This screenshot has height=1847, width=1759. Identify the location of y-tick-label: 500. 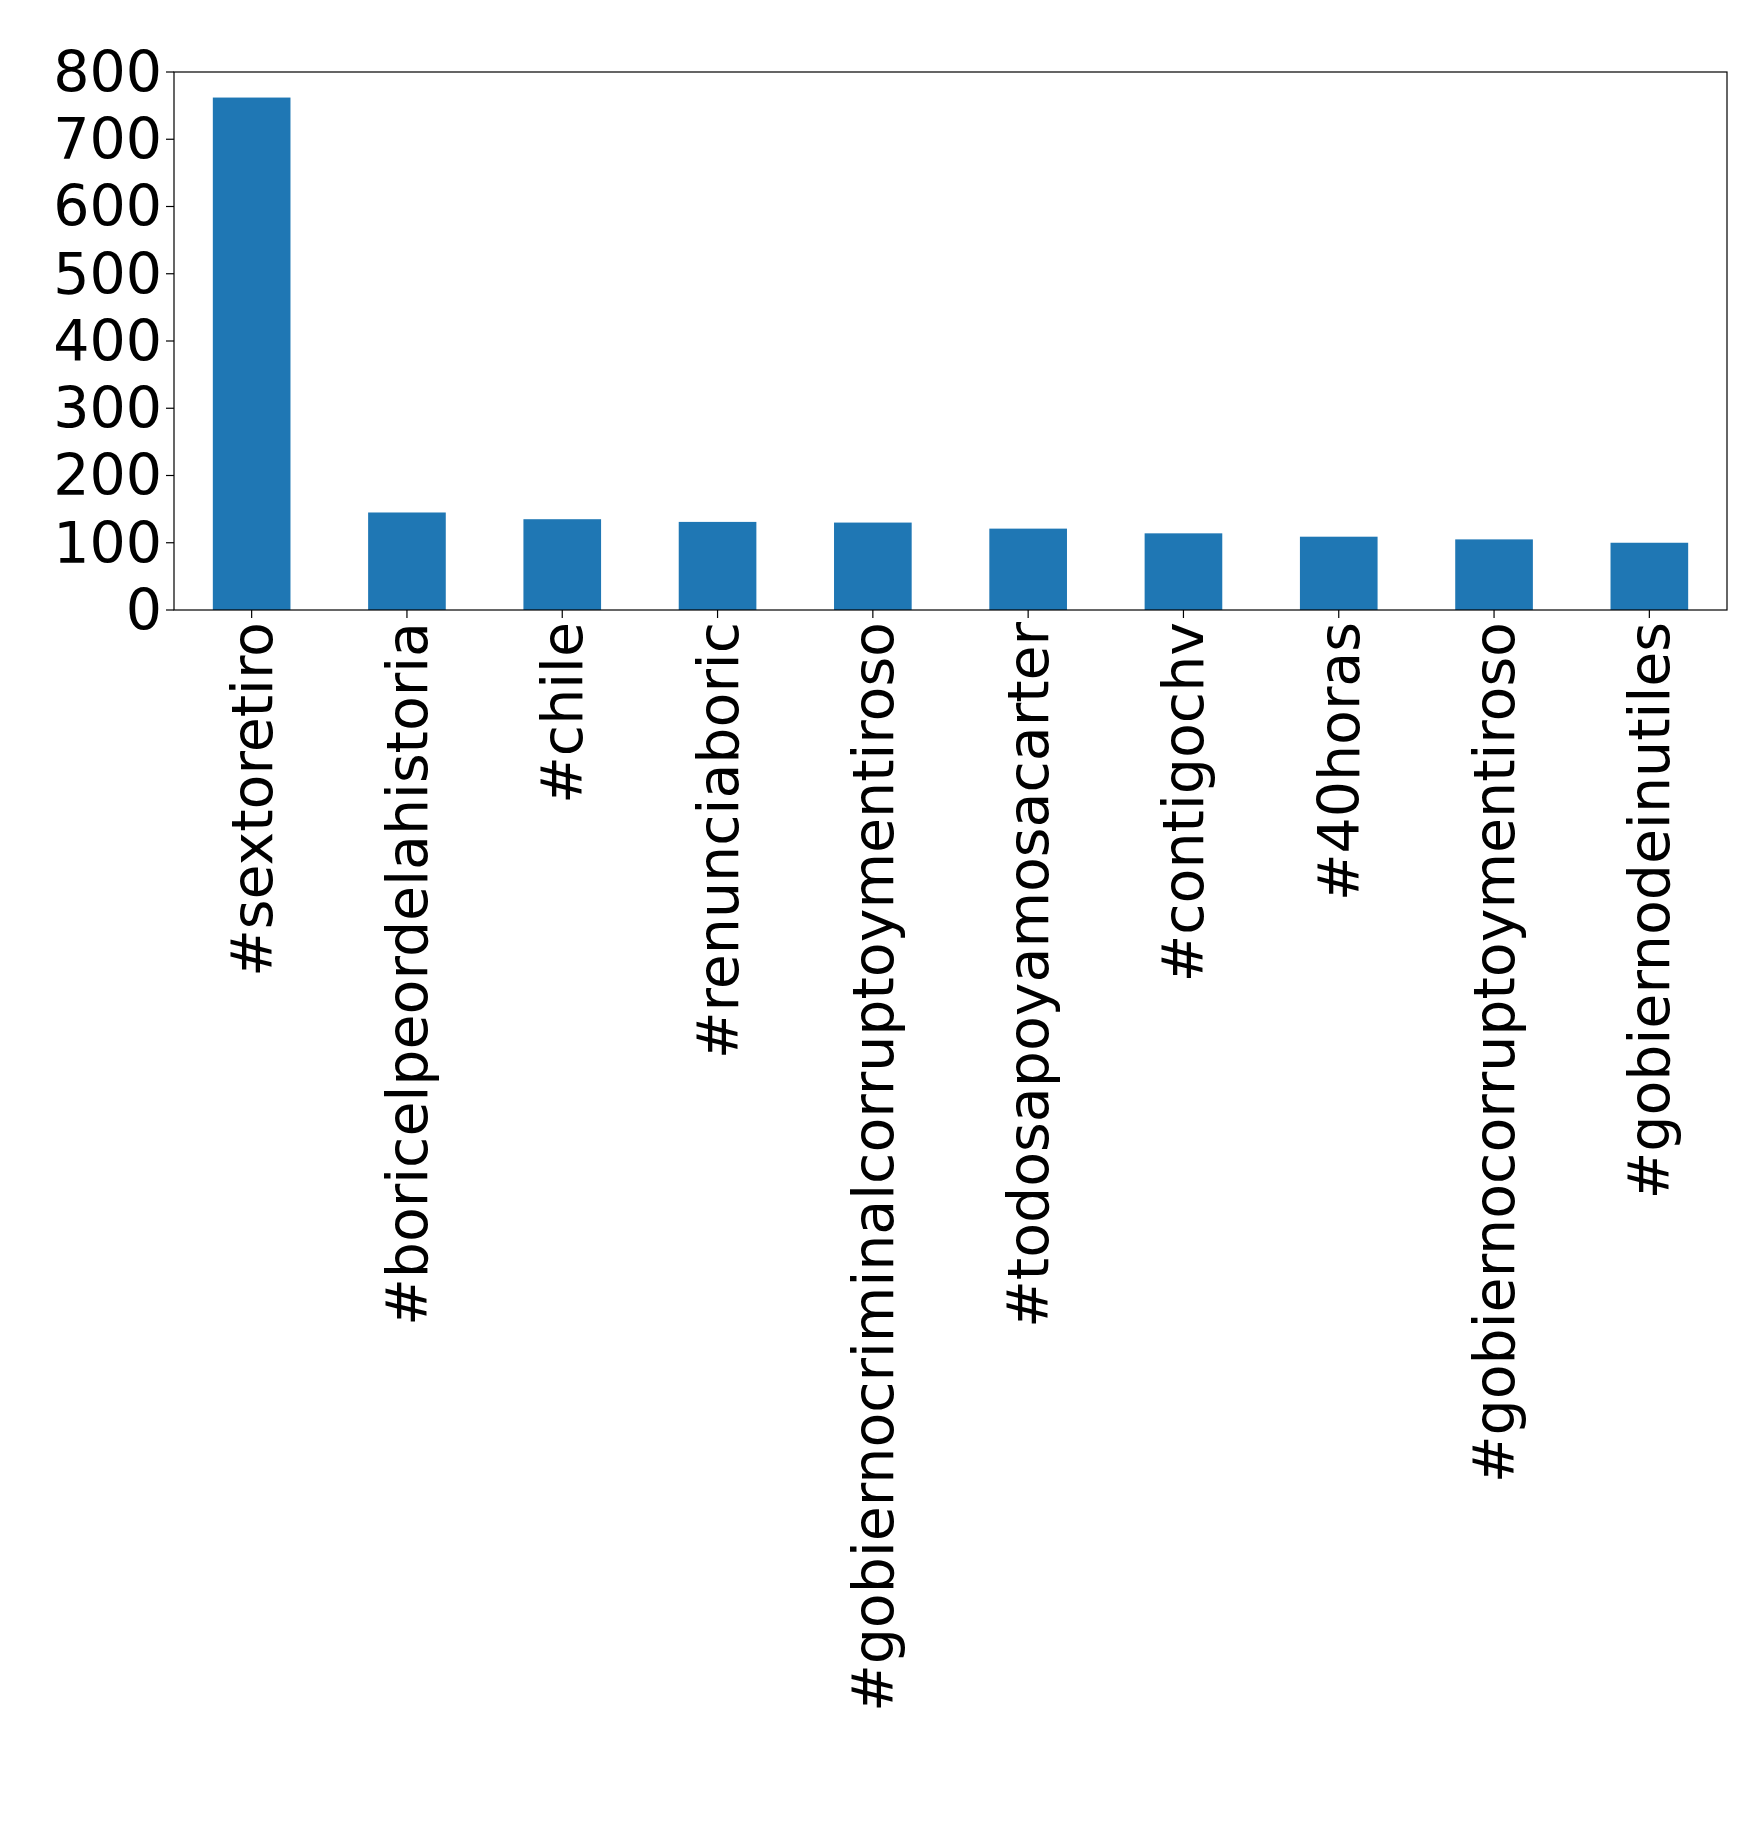
(107, 273).